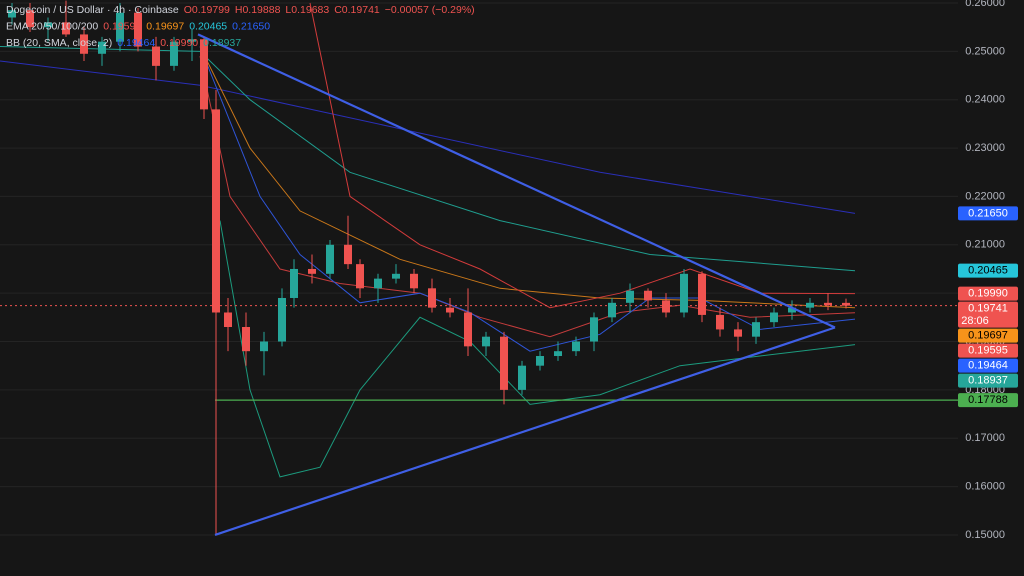 Image resolution: width=1024 pixels, height=576 pixels. I want to click on price-label: 0.19464, so click(988, 366).